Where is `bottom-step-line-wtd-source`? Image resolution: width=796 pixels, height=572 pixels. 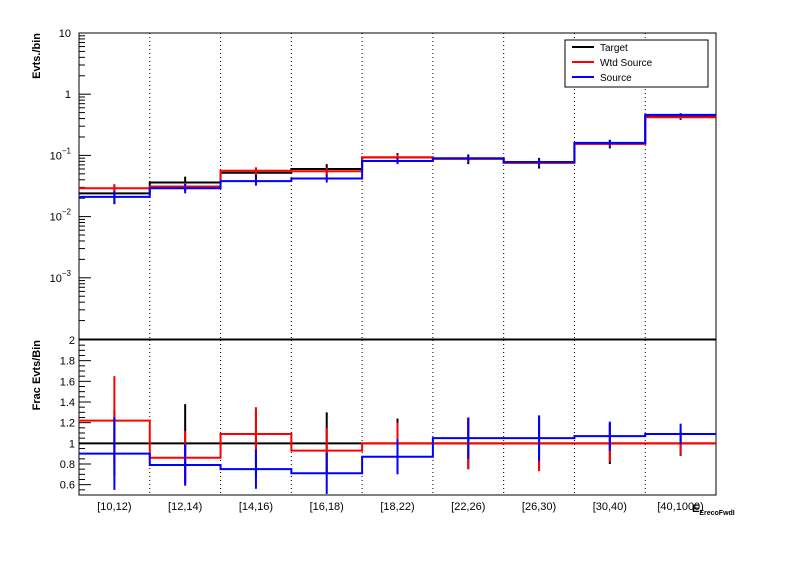 bottom-step-line-wtd-source is located at coordinates (397, 439).